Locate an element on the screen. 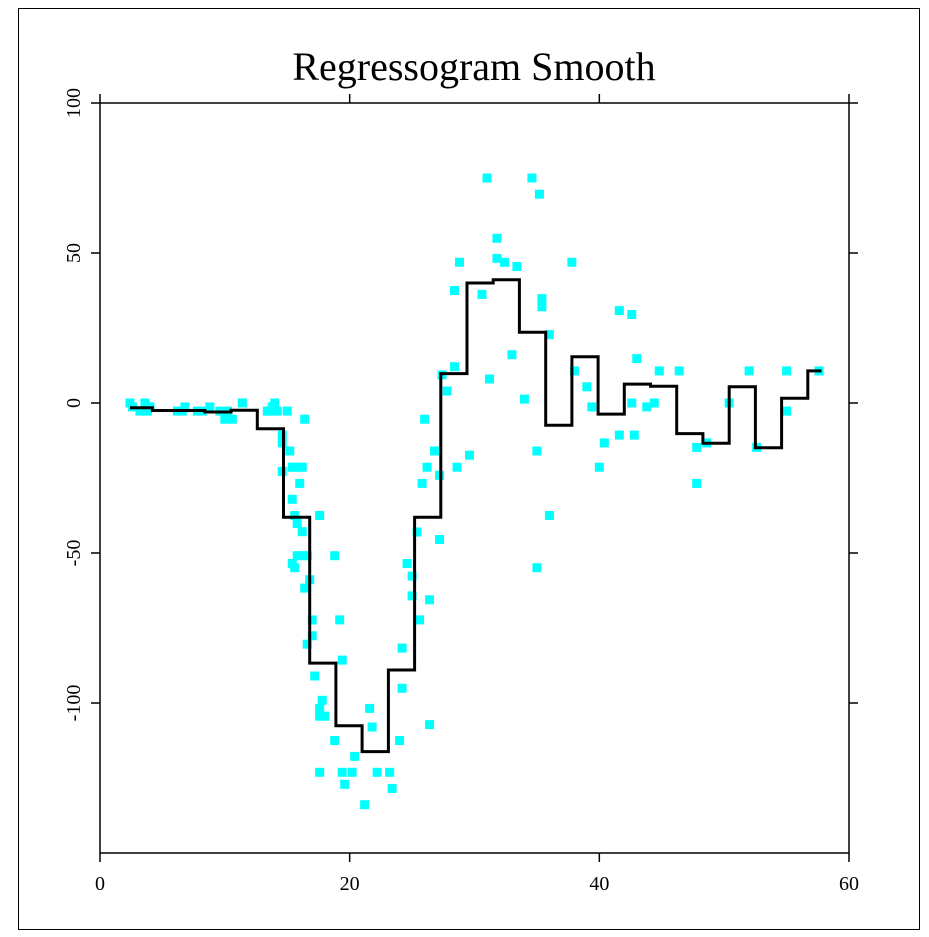  y-tick-label: 50 is located at coordinates (74, 253).